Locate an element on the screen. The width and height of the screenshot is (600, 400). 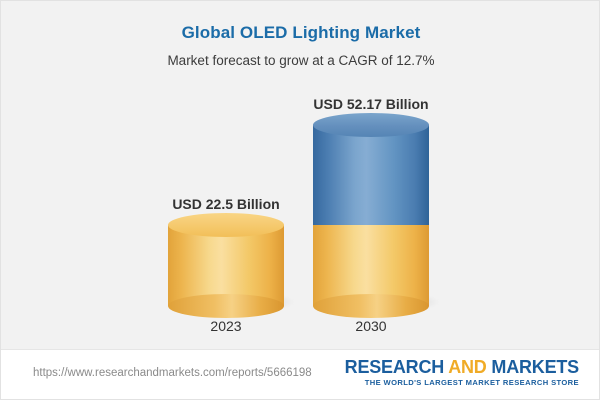
cylinder-2030 is located at coordinates (376, 215).